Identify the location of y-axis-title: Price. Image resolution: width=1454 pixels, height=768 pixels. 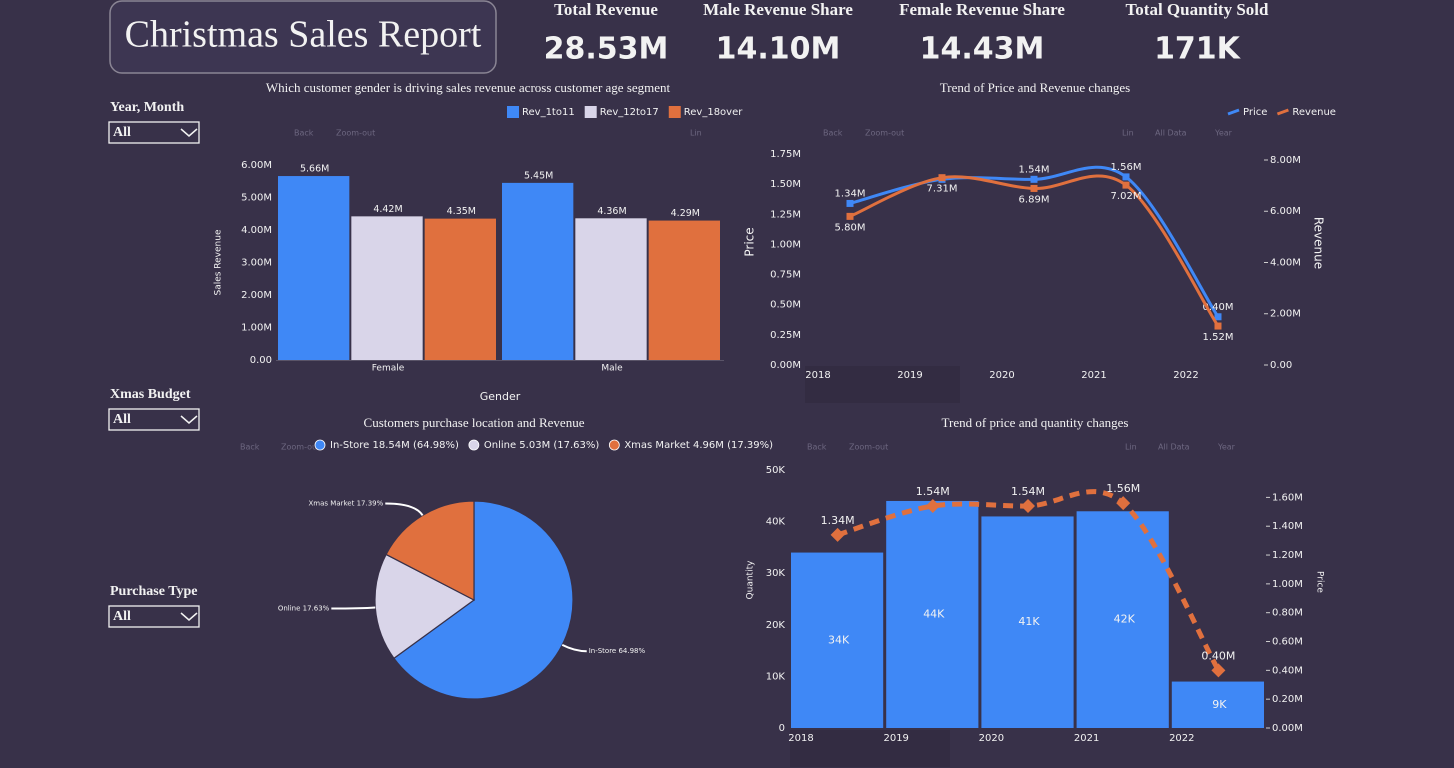
(750, 241).